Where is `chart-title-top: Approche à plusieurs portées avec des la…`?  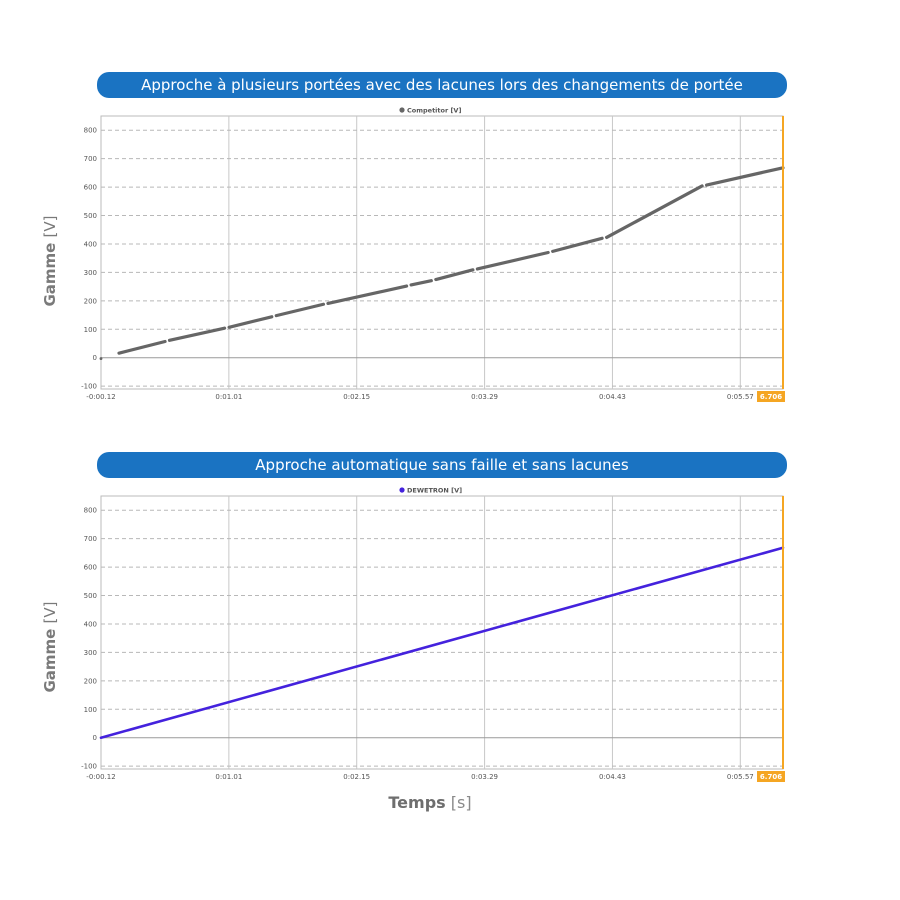
chart-title-top: Approche à plusieurs portées avec des la… is located at coordinates (442, 85).